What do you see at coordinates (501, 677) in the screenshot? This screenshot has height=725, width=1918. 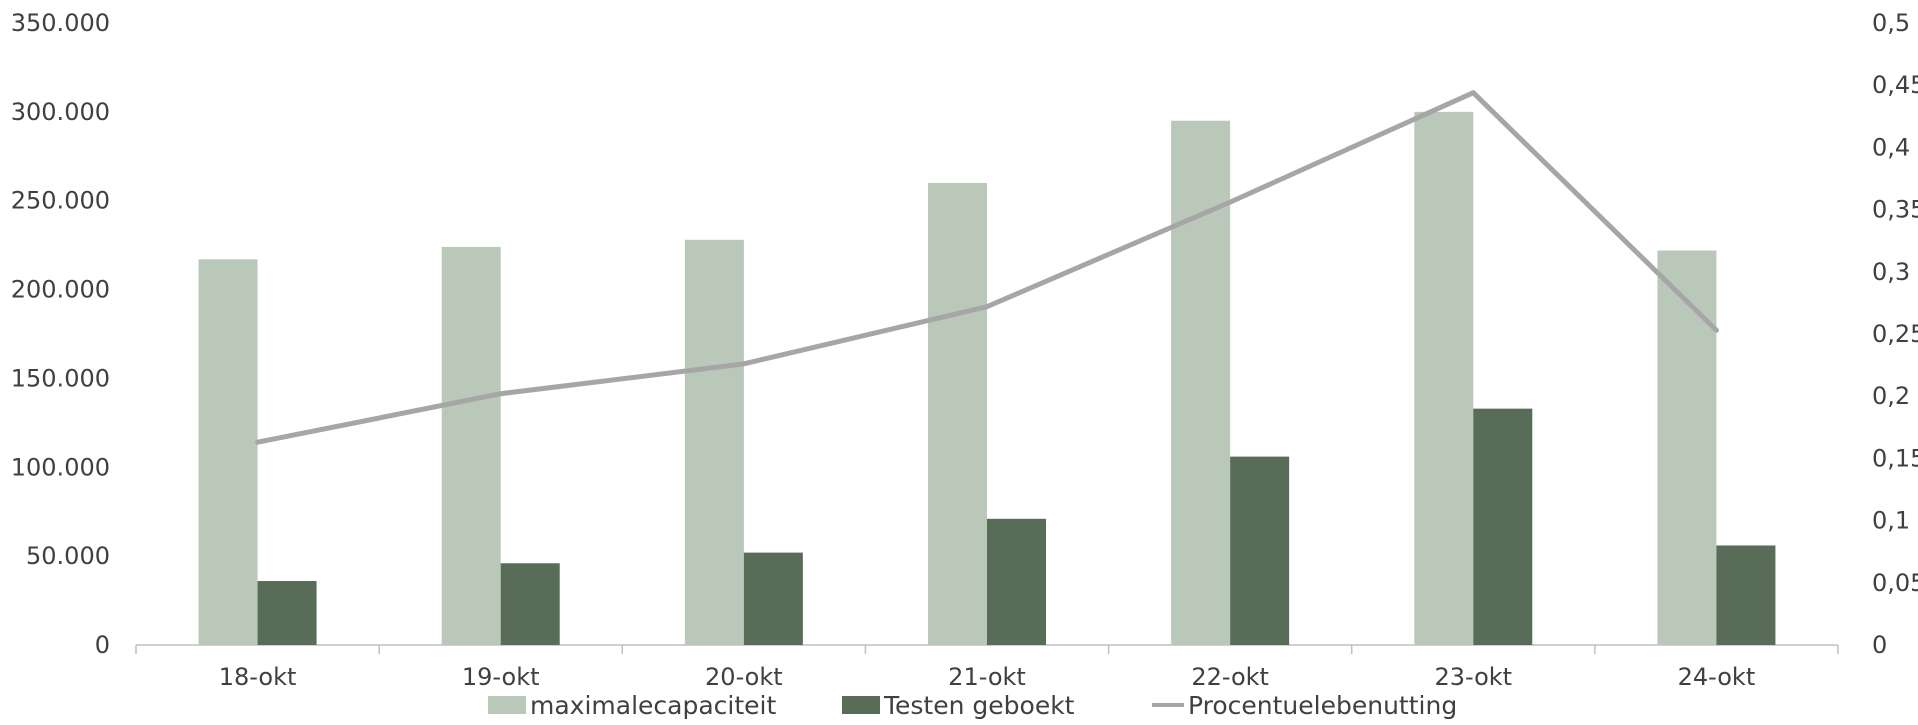 I see `category-label: 19-okt` at bounding box center [501, 677].